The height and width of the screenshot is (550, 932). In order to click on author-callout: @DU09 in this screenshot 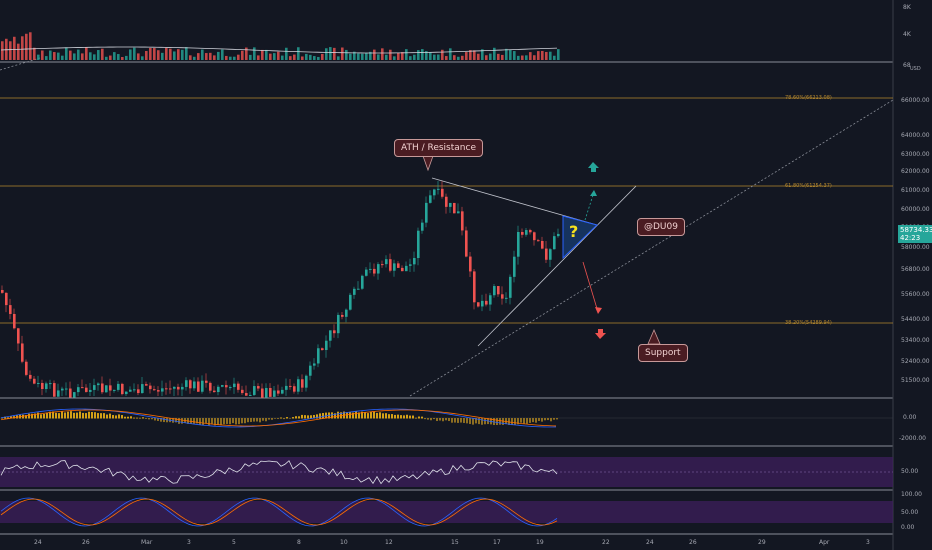, I will do `click(661, 227)`.